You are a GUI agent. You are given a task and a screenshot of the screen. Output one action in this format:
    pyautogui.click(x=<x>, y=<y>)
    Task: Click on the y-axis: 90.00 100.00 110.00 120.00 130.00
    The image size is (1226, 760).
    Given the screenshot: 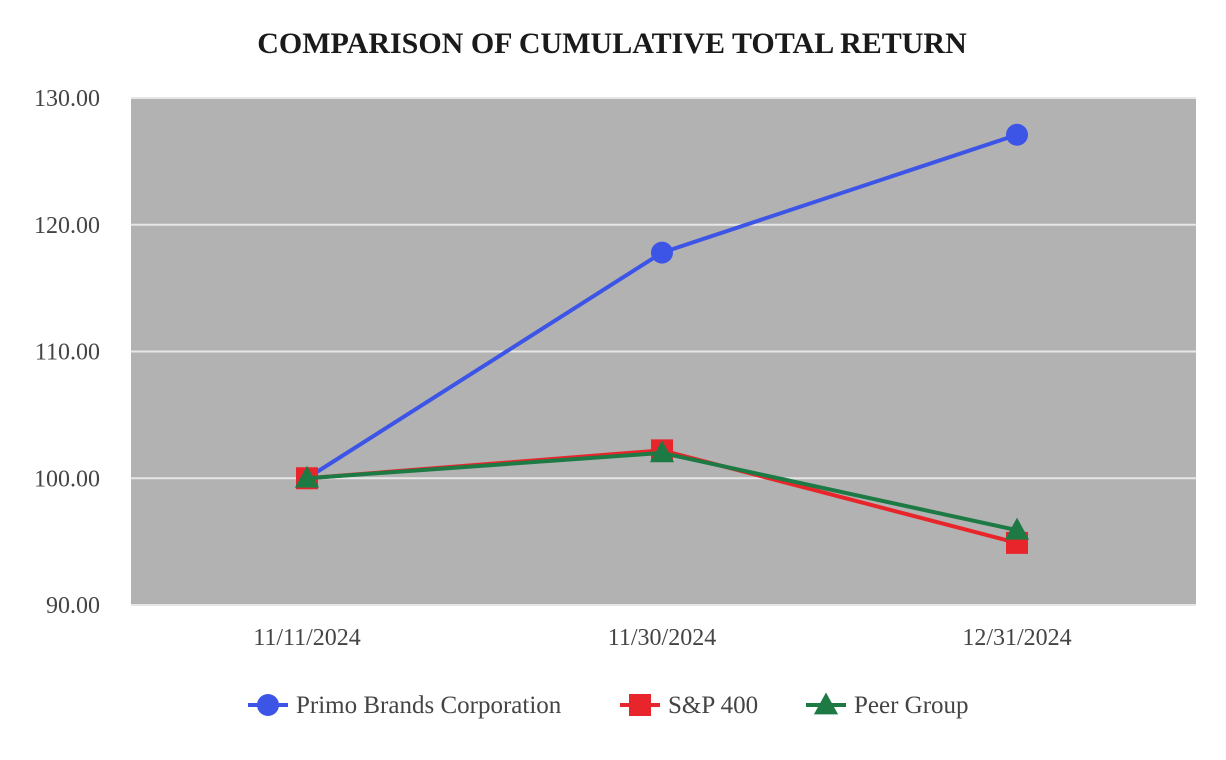 What is the action you would take?
    pyautogui.click(x=67, y=352)
    